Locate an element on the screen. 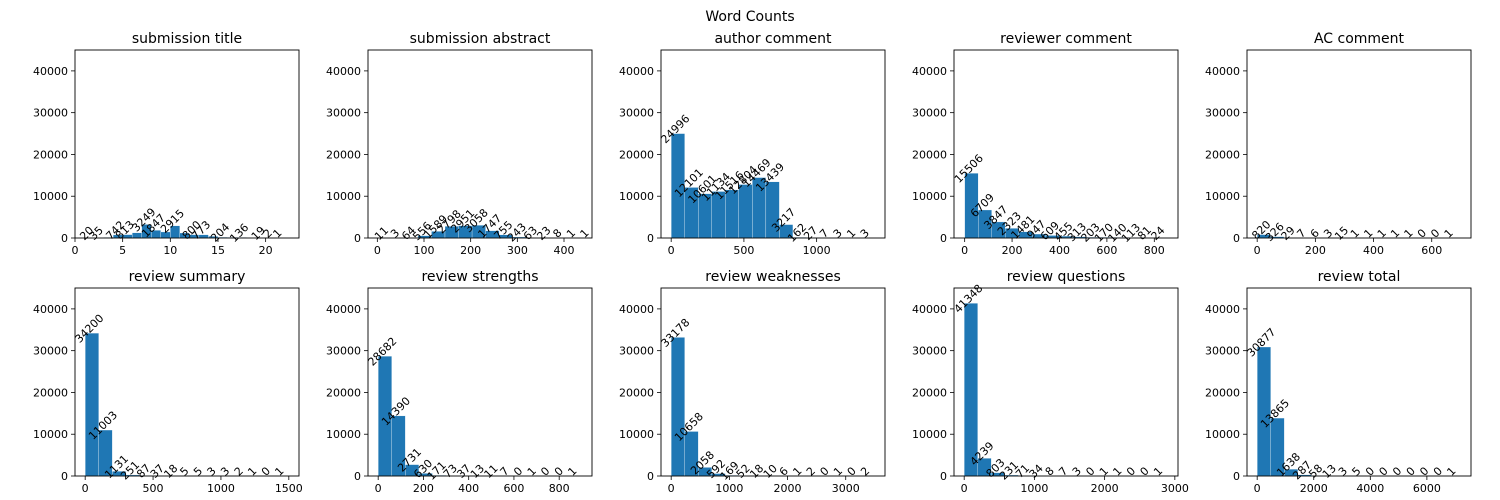  bar-value-label: 11 is located at coordinates (491, 471).